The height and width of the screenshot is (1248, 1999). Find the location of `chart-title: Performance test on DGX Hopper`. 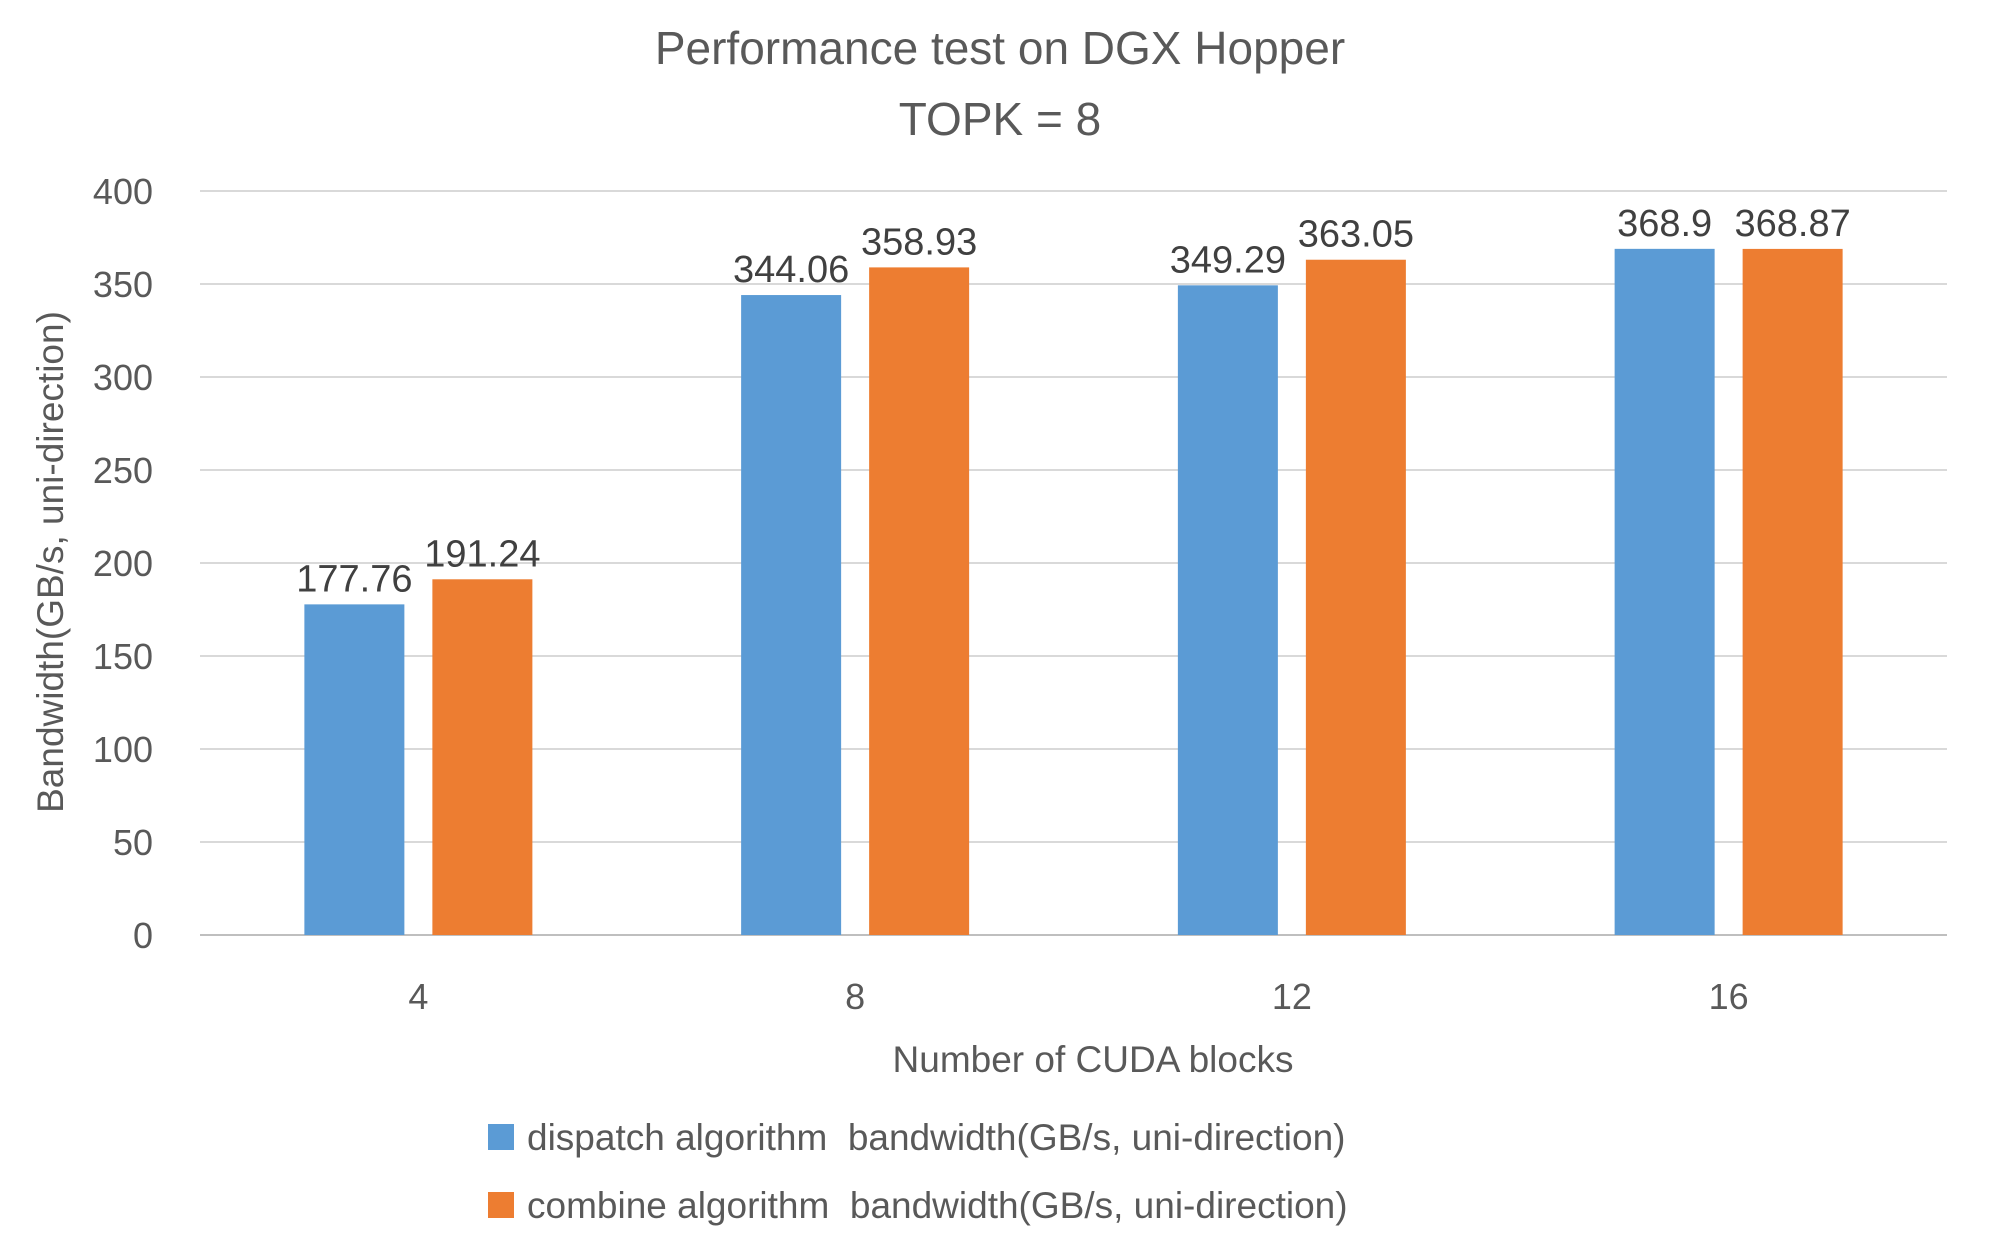

chart-title: Performance test on DGX Hopper is located at coordinates (1000, 48).